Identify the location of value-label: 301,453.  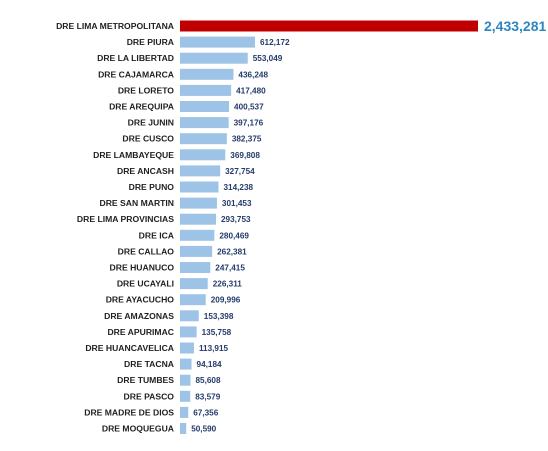
(237, 203).